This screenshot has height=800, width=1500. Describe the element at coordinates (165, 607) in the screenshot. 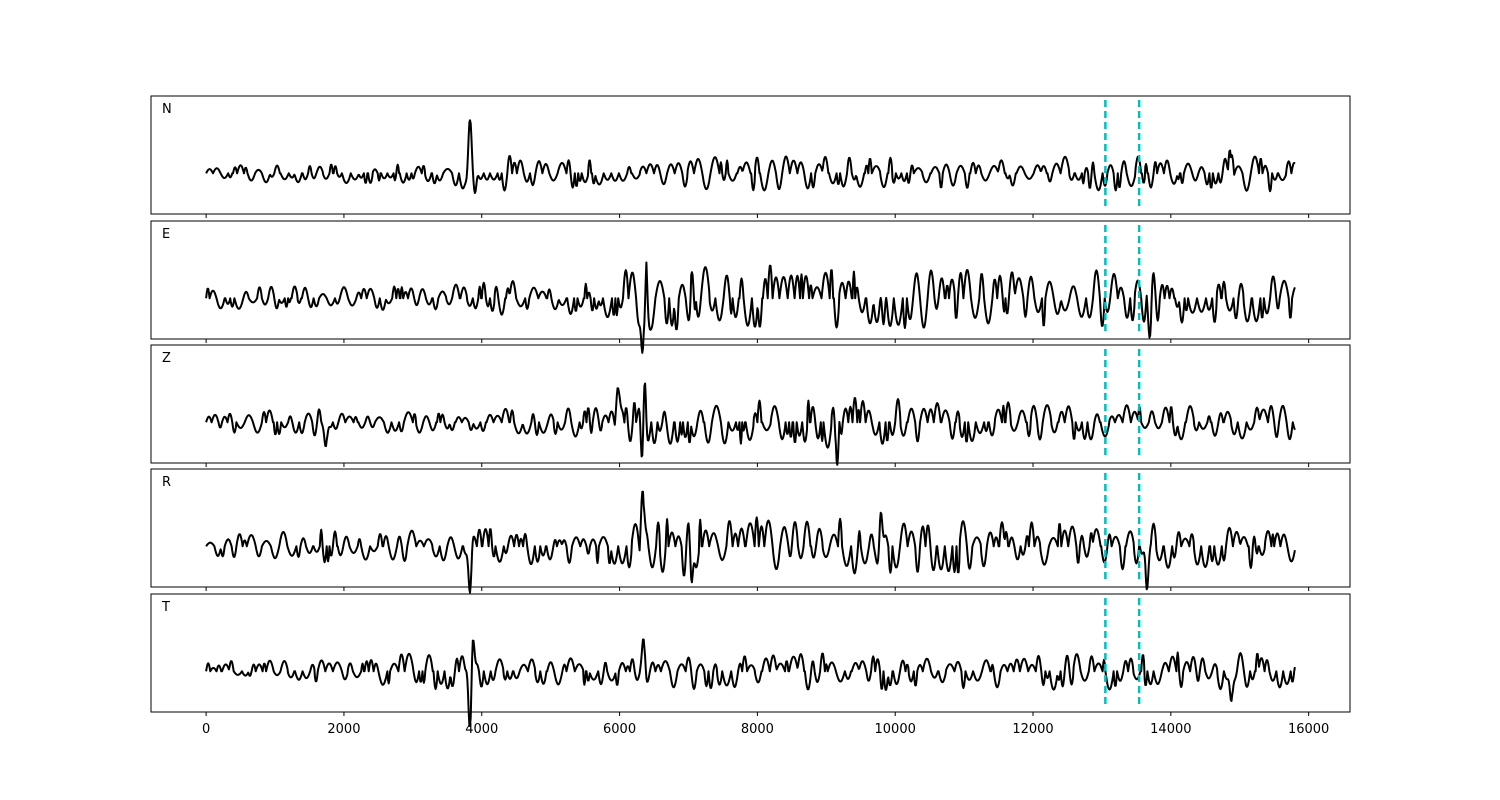

I see `panel-label: T` at that location.